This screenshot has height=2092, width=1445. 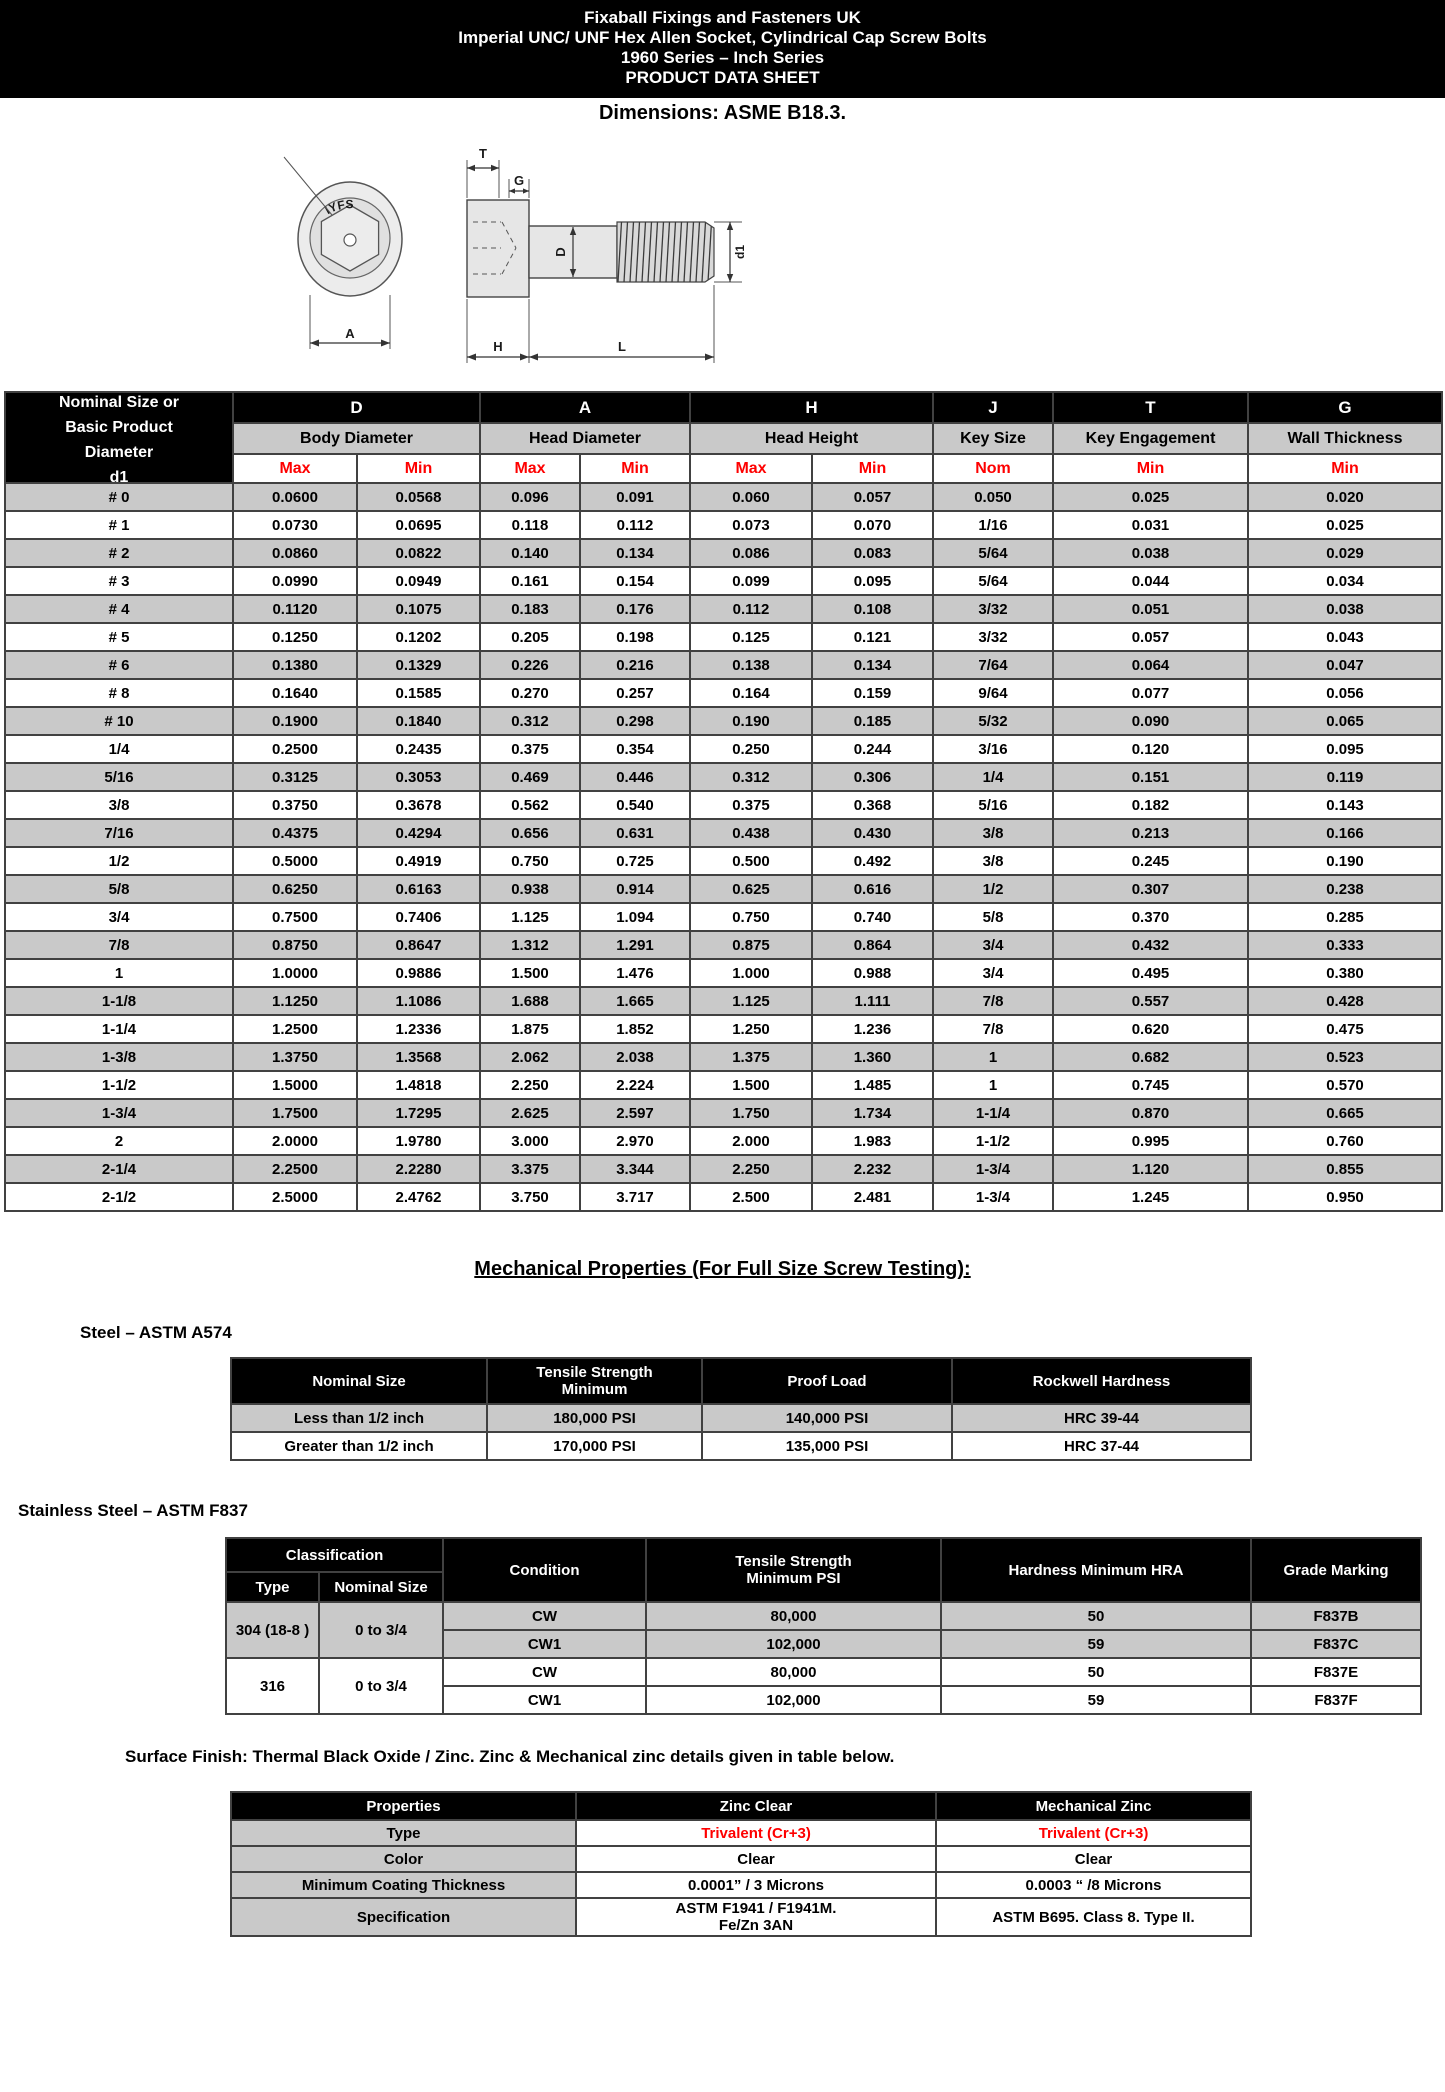 What do you see at coordinates (751, 973) in the screenshot?
I see `dimension-value-cell: 1.000` at bounding box center [751, 973].